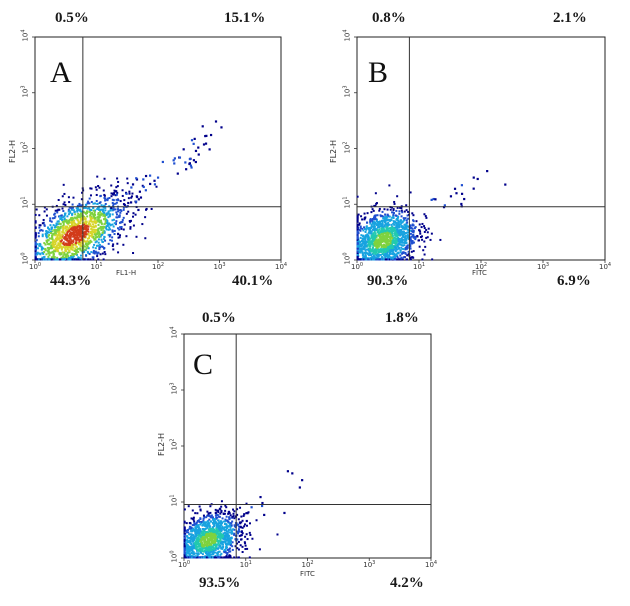  I want to click on lower-right-percentage: 4.2%, so click(407, 583).